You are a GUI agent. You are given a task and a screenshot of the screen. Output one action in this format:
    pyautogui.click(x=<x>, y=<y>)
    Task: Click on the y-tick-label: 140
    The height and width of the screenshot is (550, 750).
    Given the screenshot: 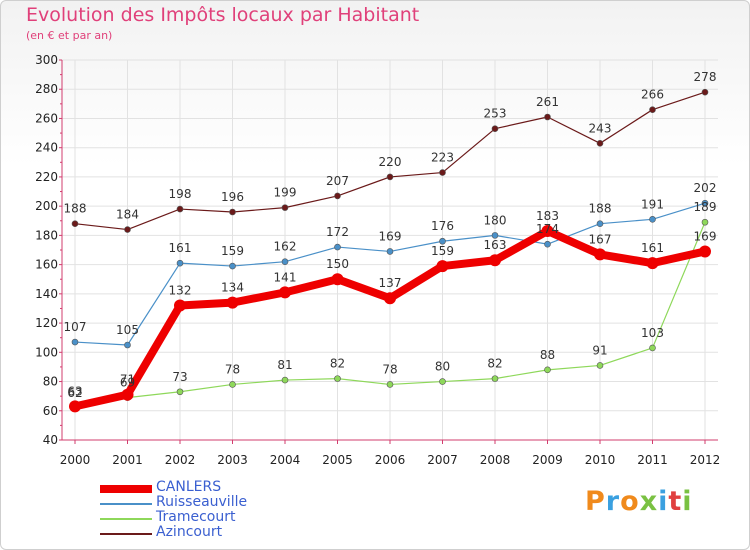 What is the action you would take?
    pyautogui.click(x=46, y=294)
    